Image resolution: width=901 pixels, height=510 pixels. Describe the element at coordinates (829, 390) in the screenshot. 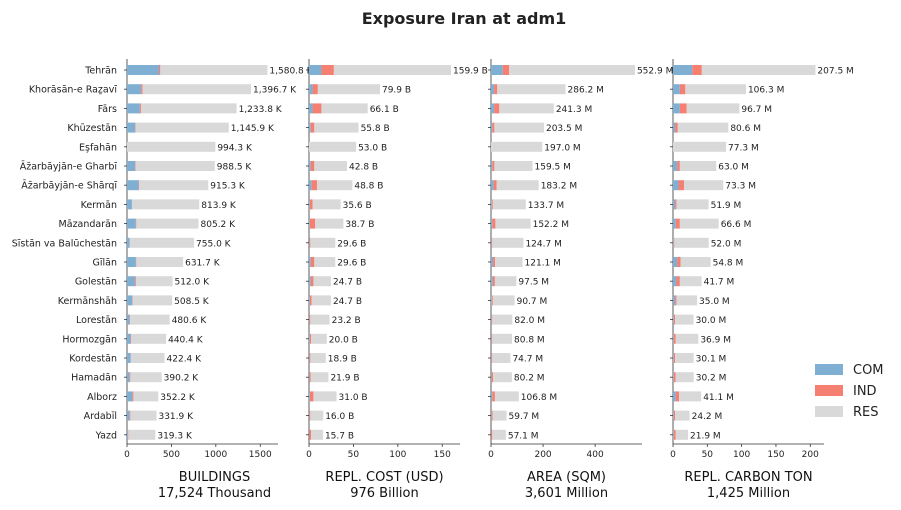

I see `legend-swatch-ind` at that location.